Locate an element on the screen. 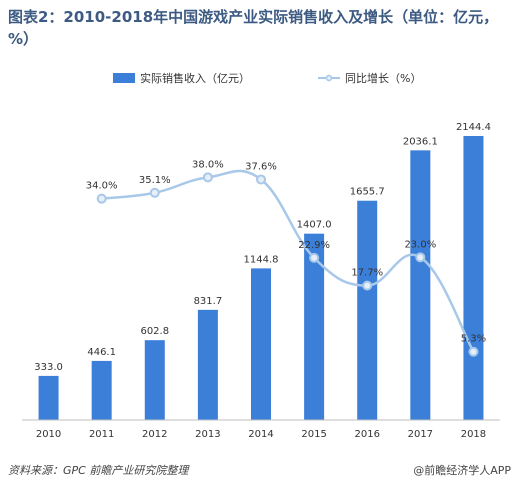 The width and height of the screenshot is (519, 493). x-tick-2010: 2010 is located at coordinates (48, 434).